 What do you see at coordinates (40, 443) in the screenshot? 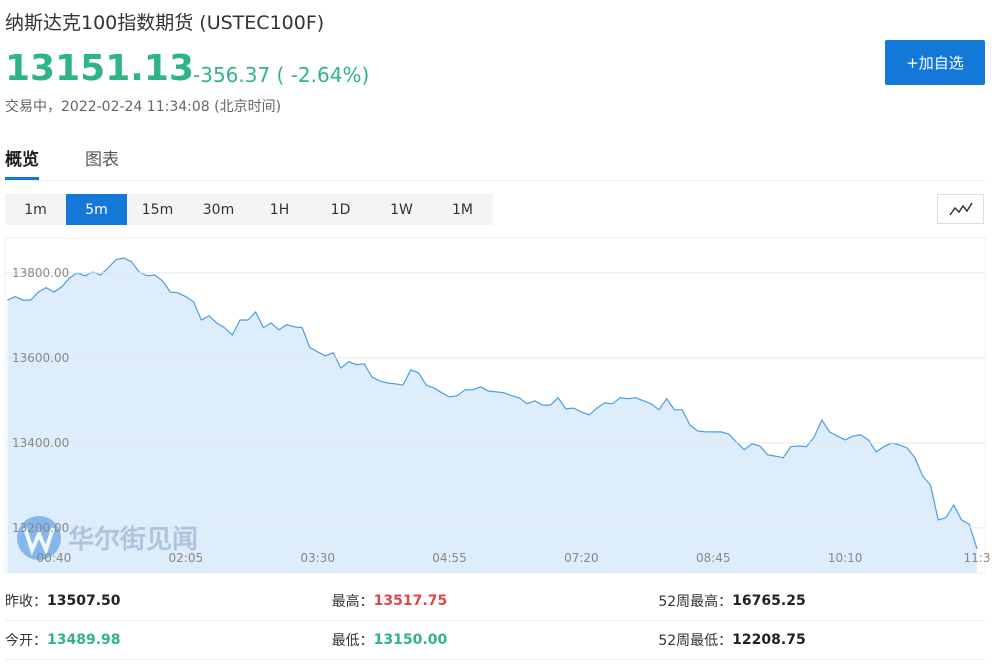
I see `y-tick-label: 13400.00` at bounding box center [40, 443].